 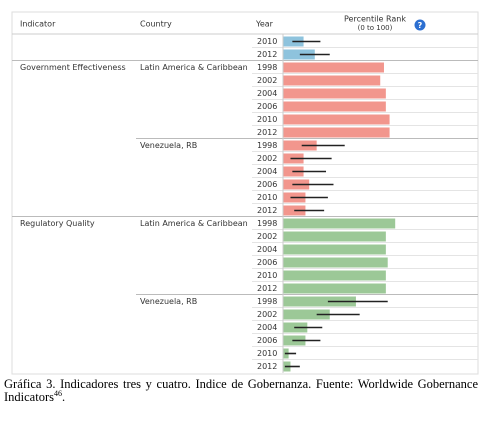 What do you see at coordinates (38, 24) in the screenshot?
I see `header-indicator: Indicator` at bounding box center [38, 24].